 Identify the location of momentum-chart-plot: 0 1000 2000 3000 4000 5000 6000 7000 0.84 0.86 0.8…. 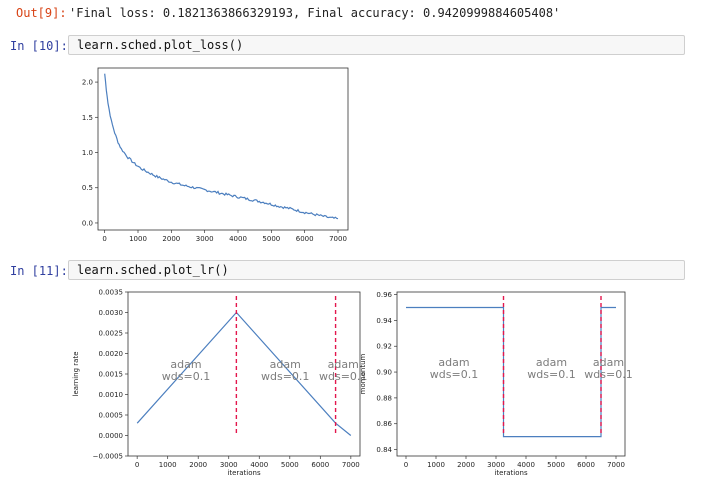
(496, 384).